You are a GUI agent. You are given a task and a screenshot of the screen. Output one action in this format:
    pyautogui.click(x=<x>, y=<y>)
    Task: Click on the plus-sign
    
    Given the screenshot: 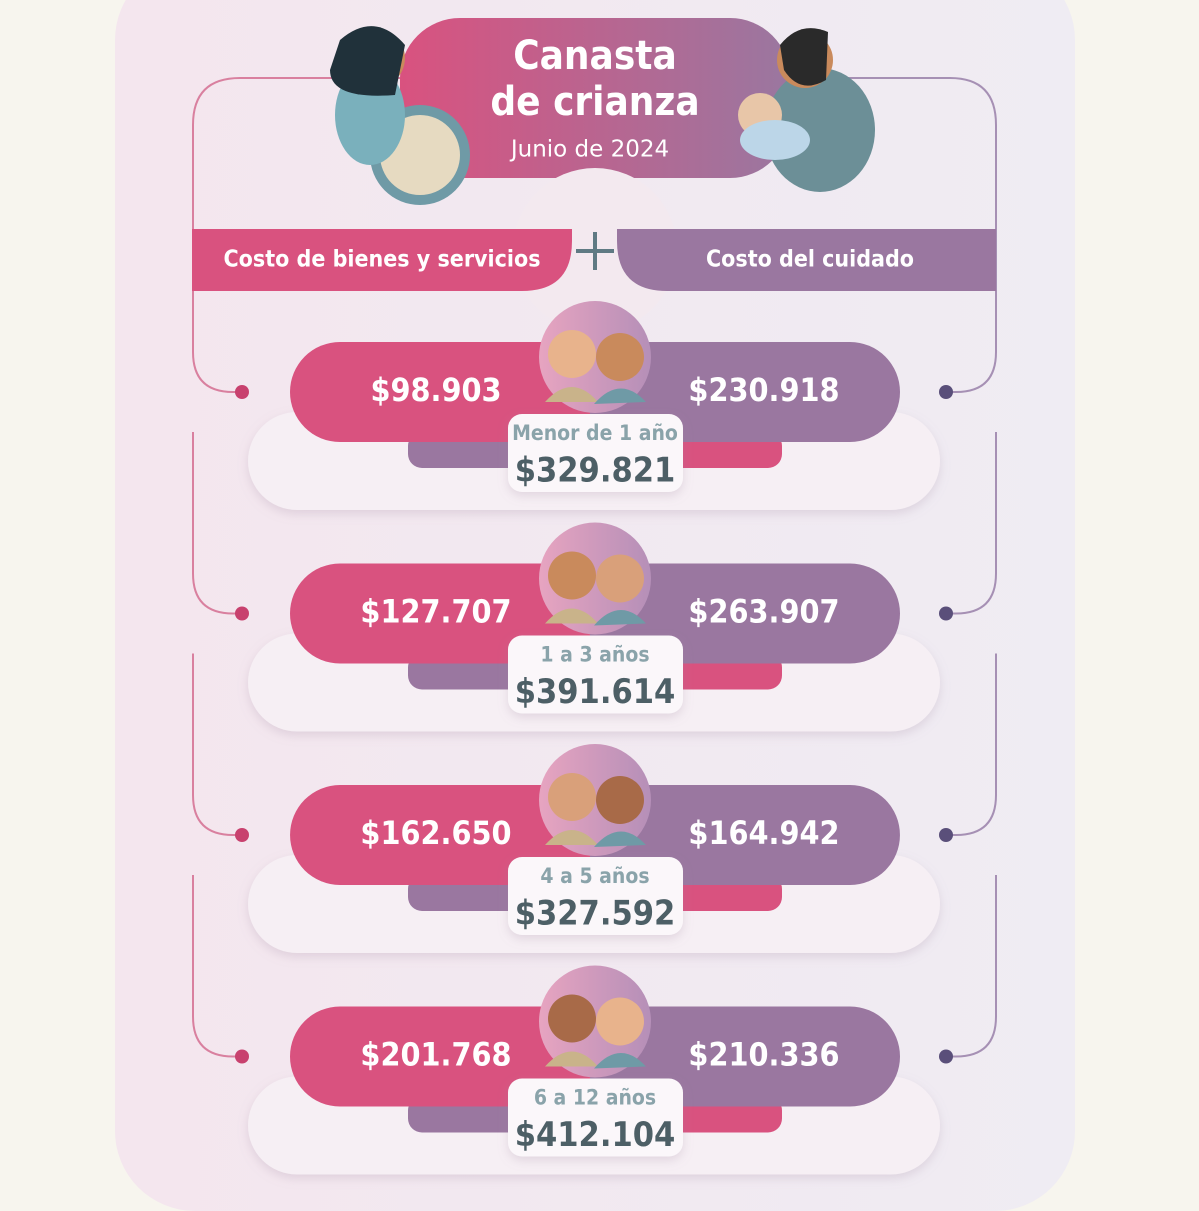 What is the action you would take?
    pyautogui.click(x=595, y=251)
    